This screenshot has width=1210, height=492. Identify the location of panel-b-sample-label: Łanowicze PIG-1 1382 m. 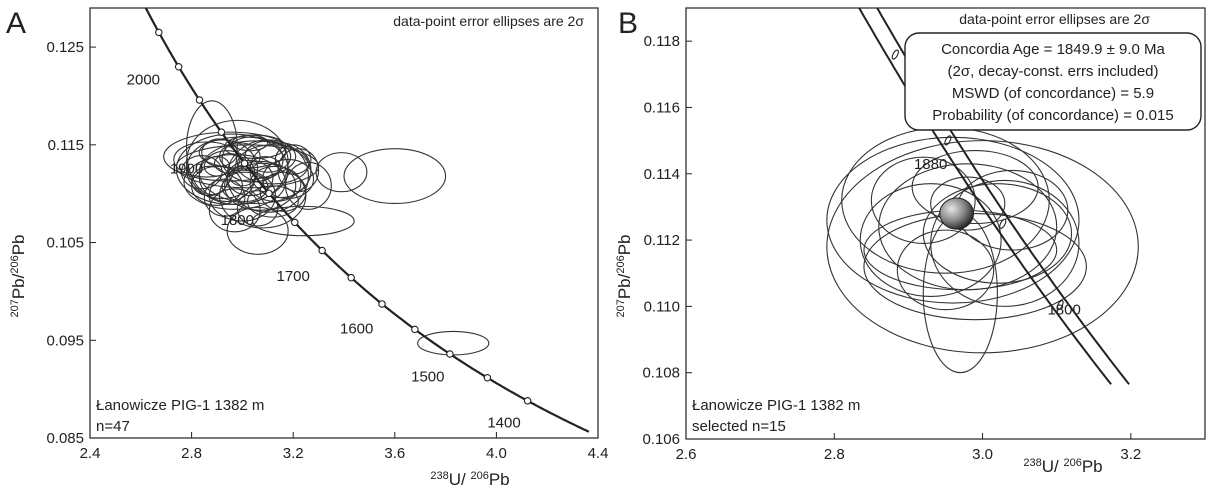
(776, 405).